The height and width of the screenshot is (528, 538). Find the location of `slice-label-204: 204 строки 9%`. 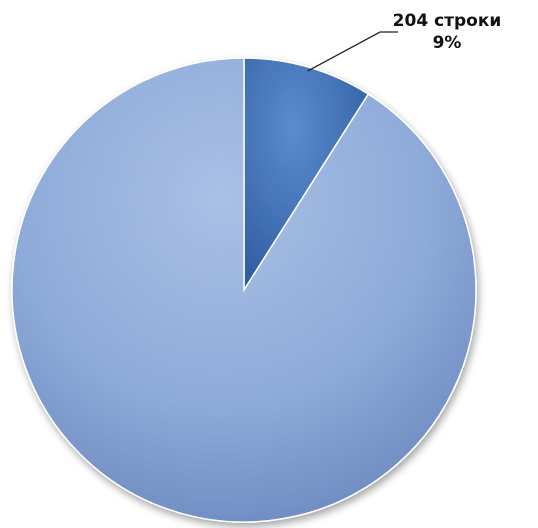

slice-label-204: 204 строки 9% is located at coordinates (447, 32).